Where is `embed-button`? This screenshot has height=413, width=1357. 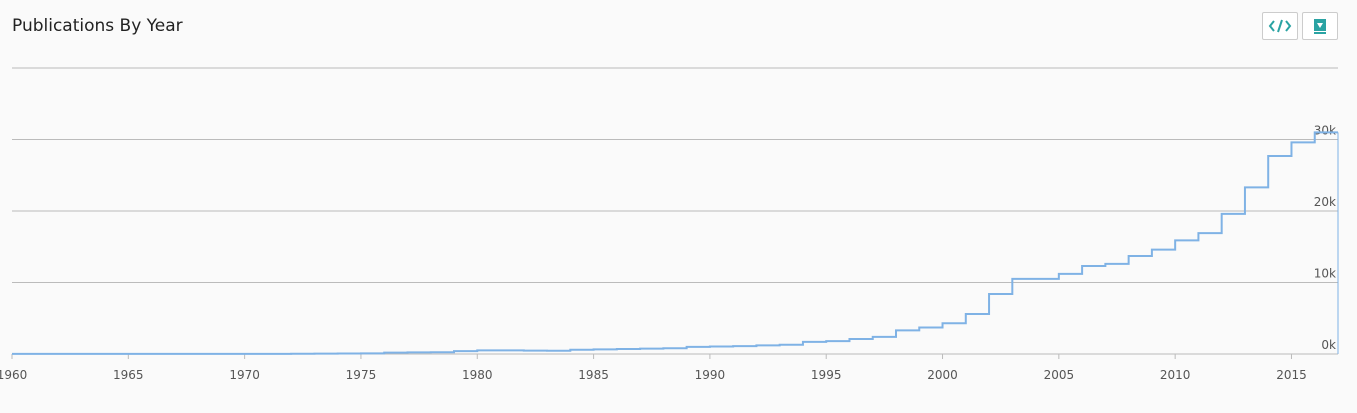 embed-button is located at coordinates (1280, 26).